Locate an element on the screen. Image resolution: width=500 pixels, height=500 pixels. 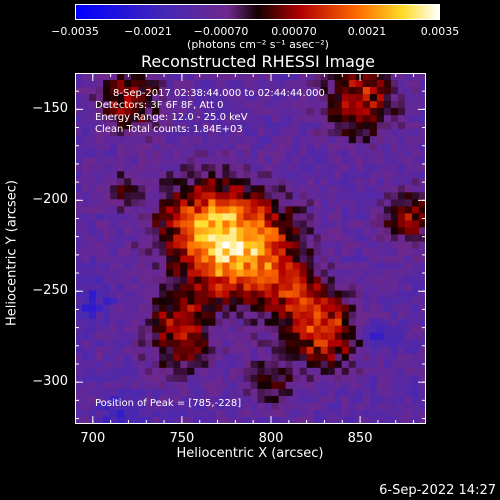
annotation-peak: Position of Peak = [785,-228] is located at coordinates (168, 403).